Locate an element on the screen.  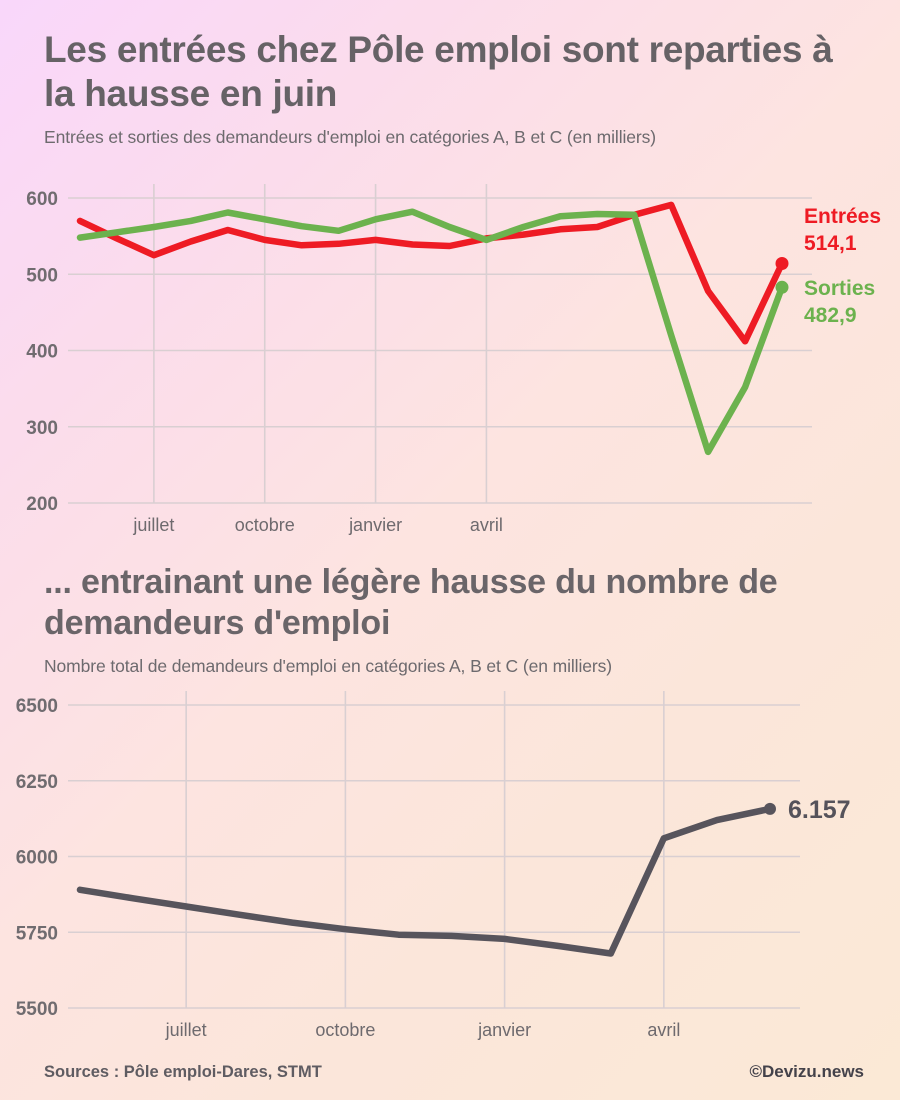
brand-credit: ©Devizu.news is located at coordinates (806, 1071).